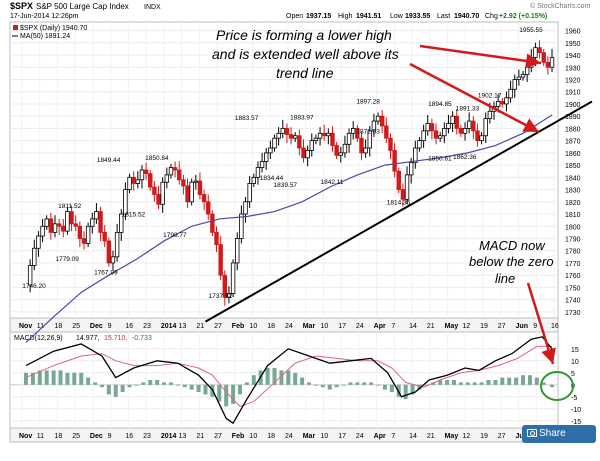 The height and width of the screenshot is (461, 600). What do you see at coordinates (175, 235) in the screenshot?
I see `price-label: 1798.77` at bounding box center [175, 235].